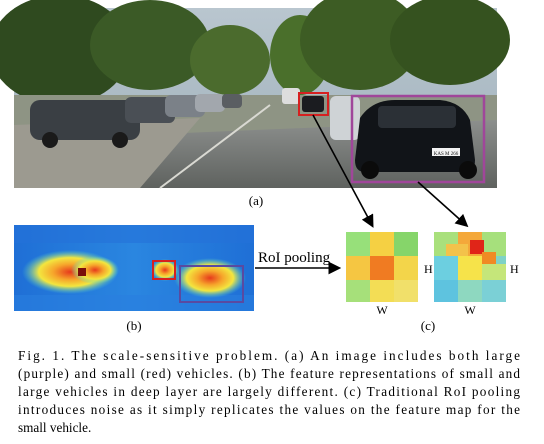  What do you see at coordinates (416, 139) in the screenshot?
I see `large-vehicle: KAS M 266` at bounding box center [416, 139].